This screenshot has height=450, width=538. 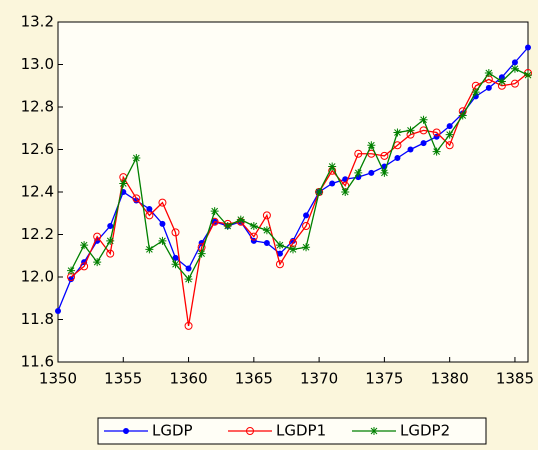 I want to click on y-tick-label: 12.2, so click(x=37, y=234).